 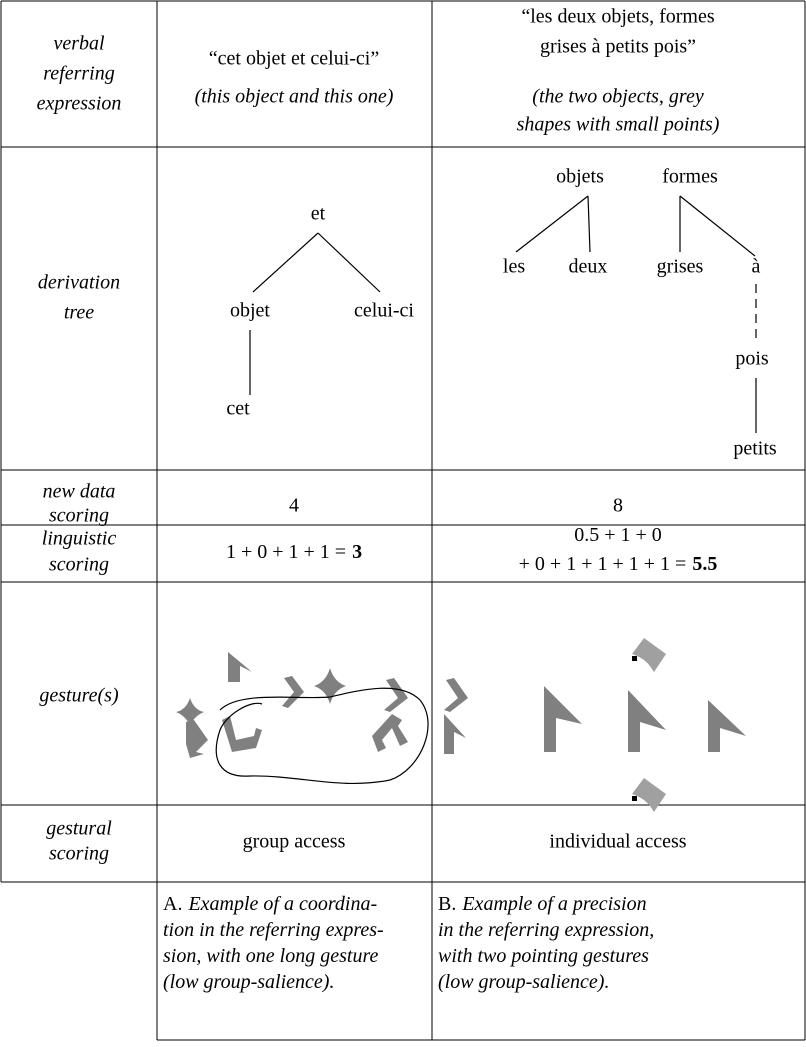 What do you see at coordinates (238, 409) in the screenshot?
I see `tree-node: cet` at bounding box center [238, 409].